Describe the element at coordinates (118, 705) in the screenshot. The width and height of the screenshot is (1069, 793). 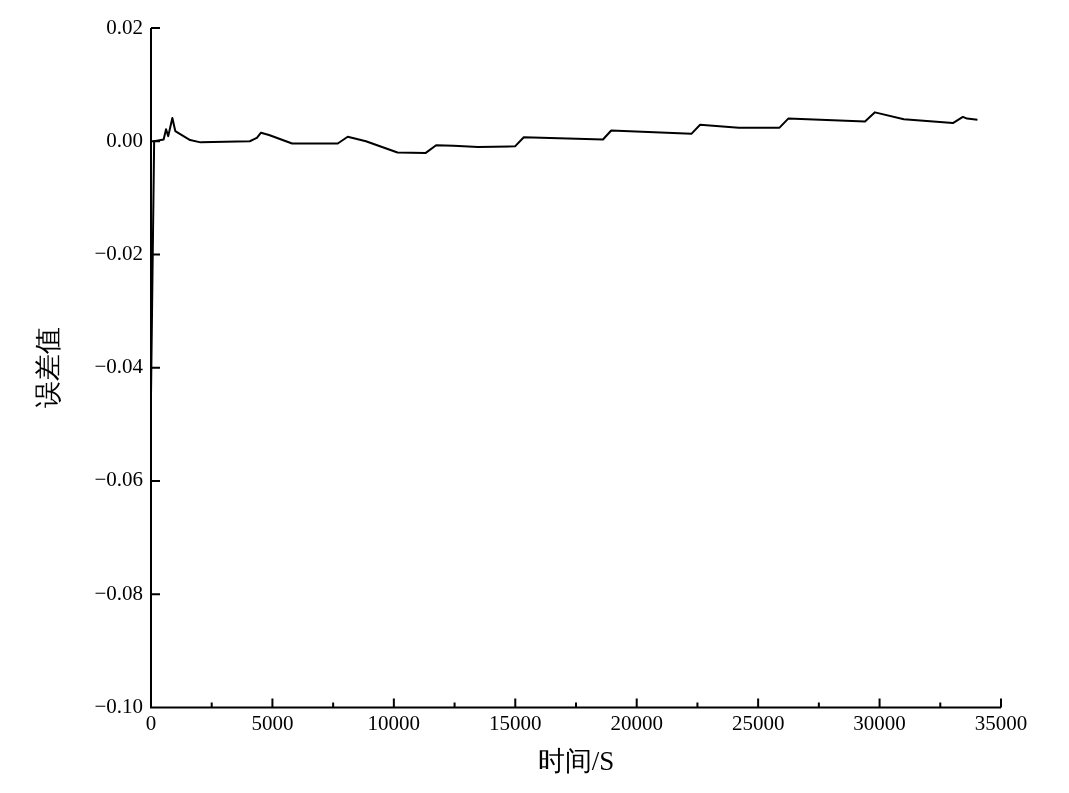
I see `y-tick-label: −0.10` at that location.